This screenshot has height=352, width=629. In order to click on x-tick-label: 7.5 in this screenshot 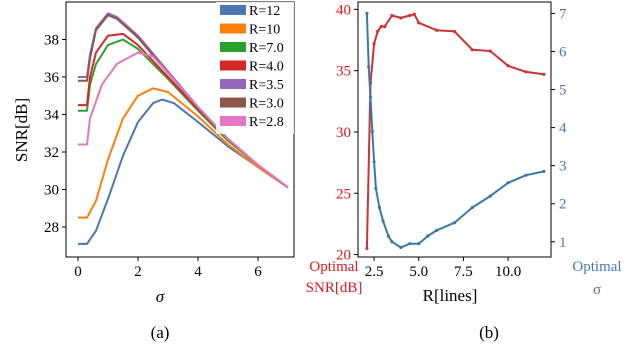, I will do `click(463, 272)`.